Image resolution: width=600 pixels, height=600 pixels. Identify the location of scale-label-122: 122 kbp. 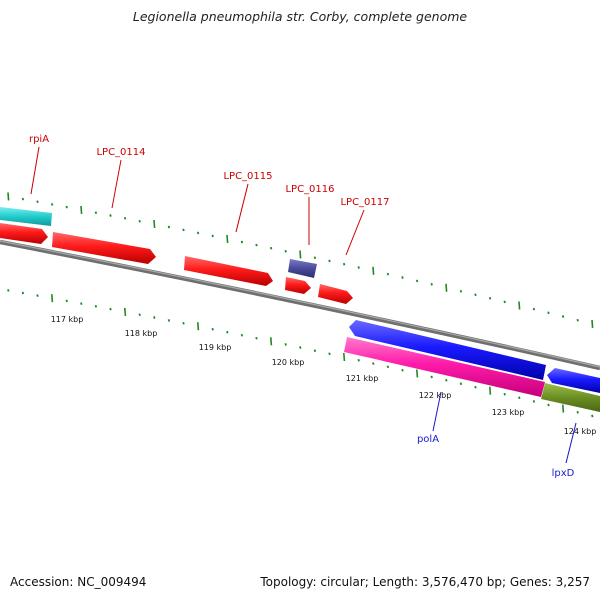
(435, 395).